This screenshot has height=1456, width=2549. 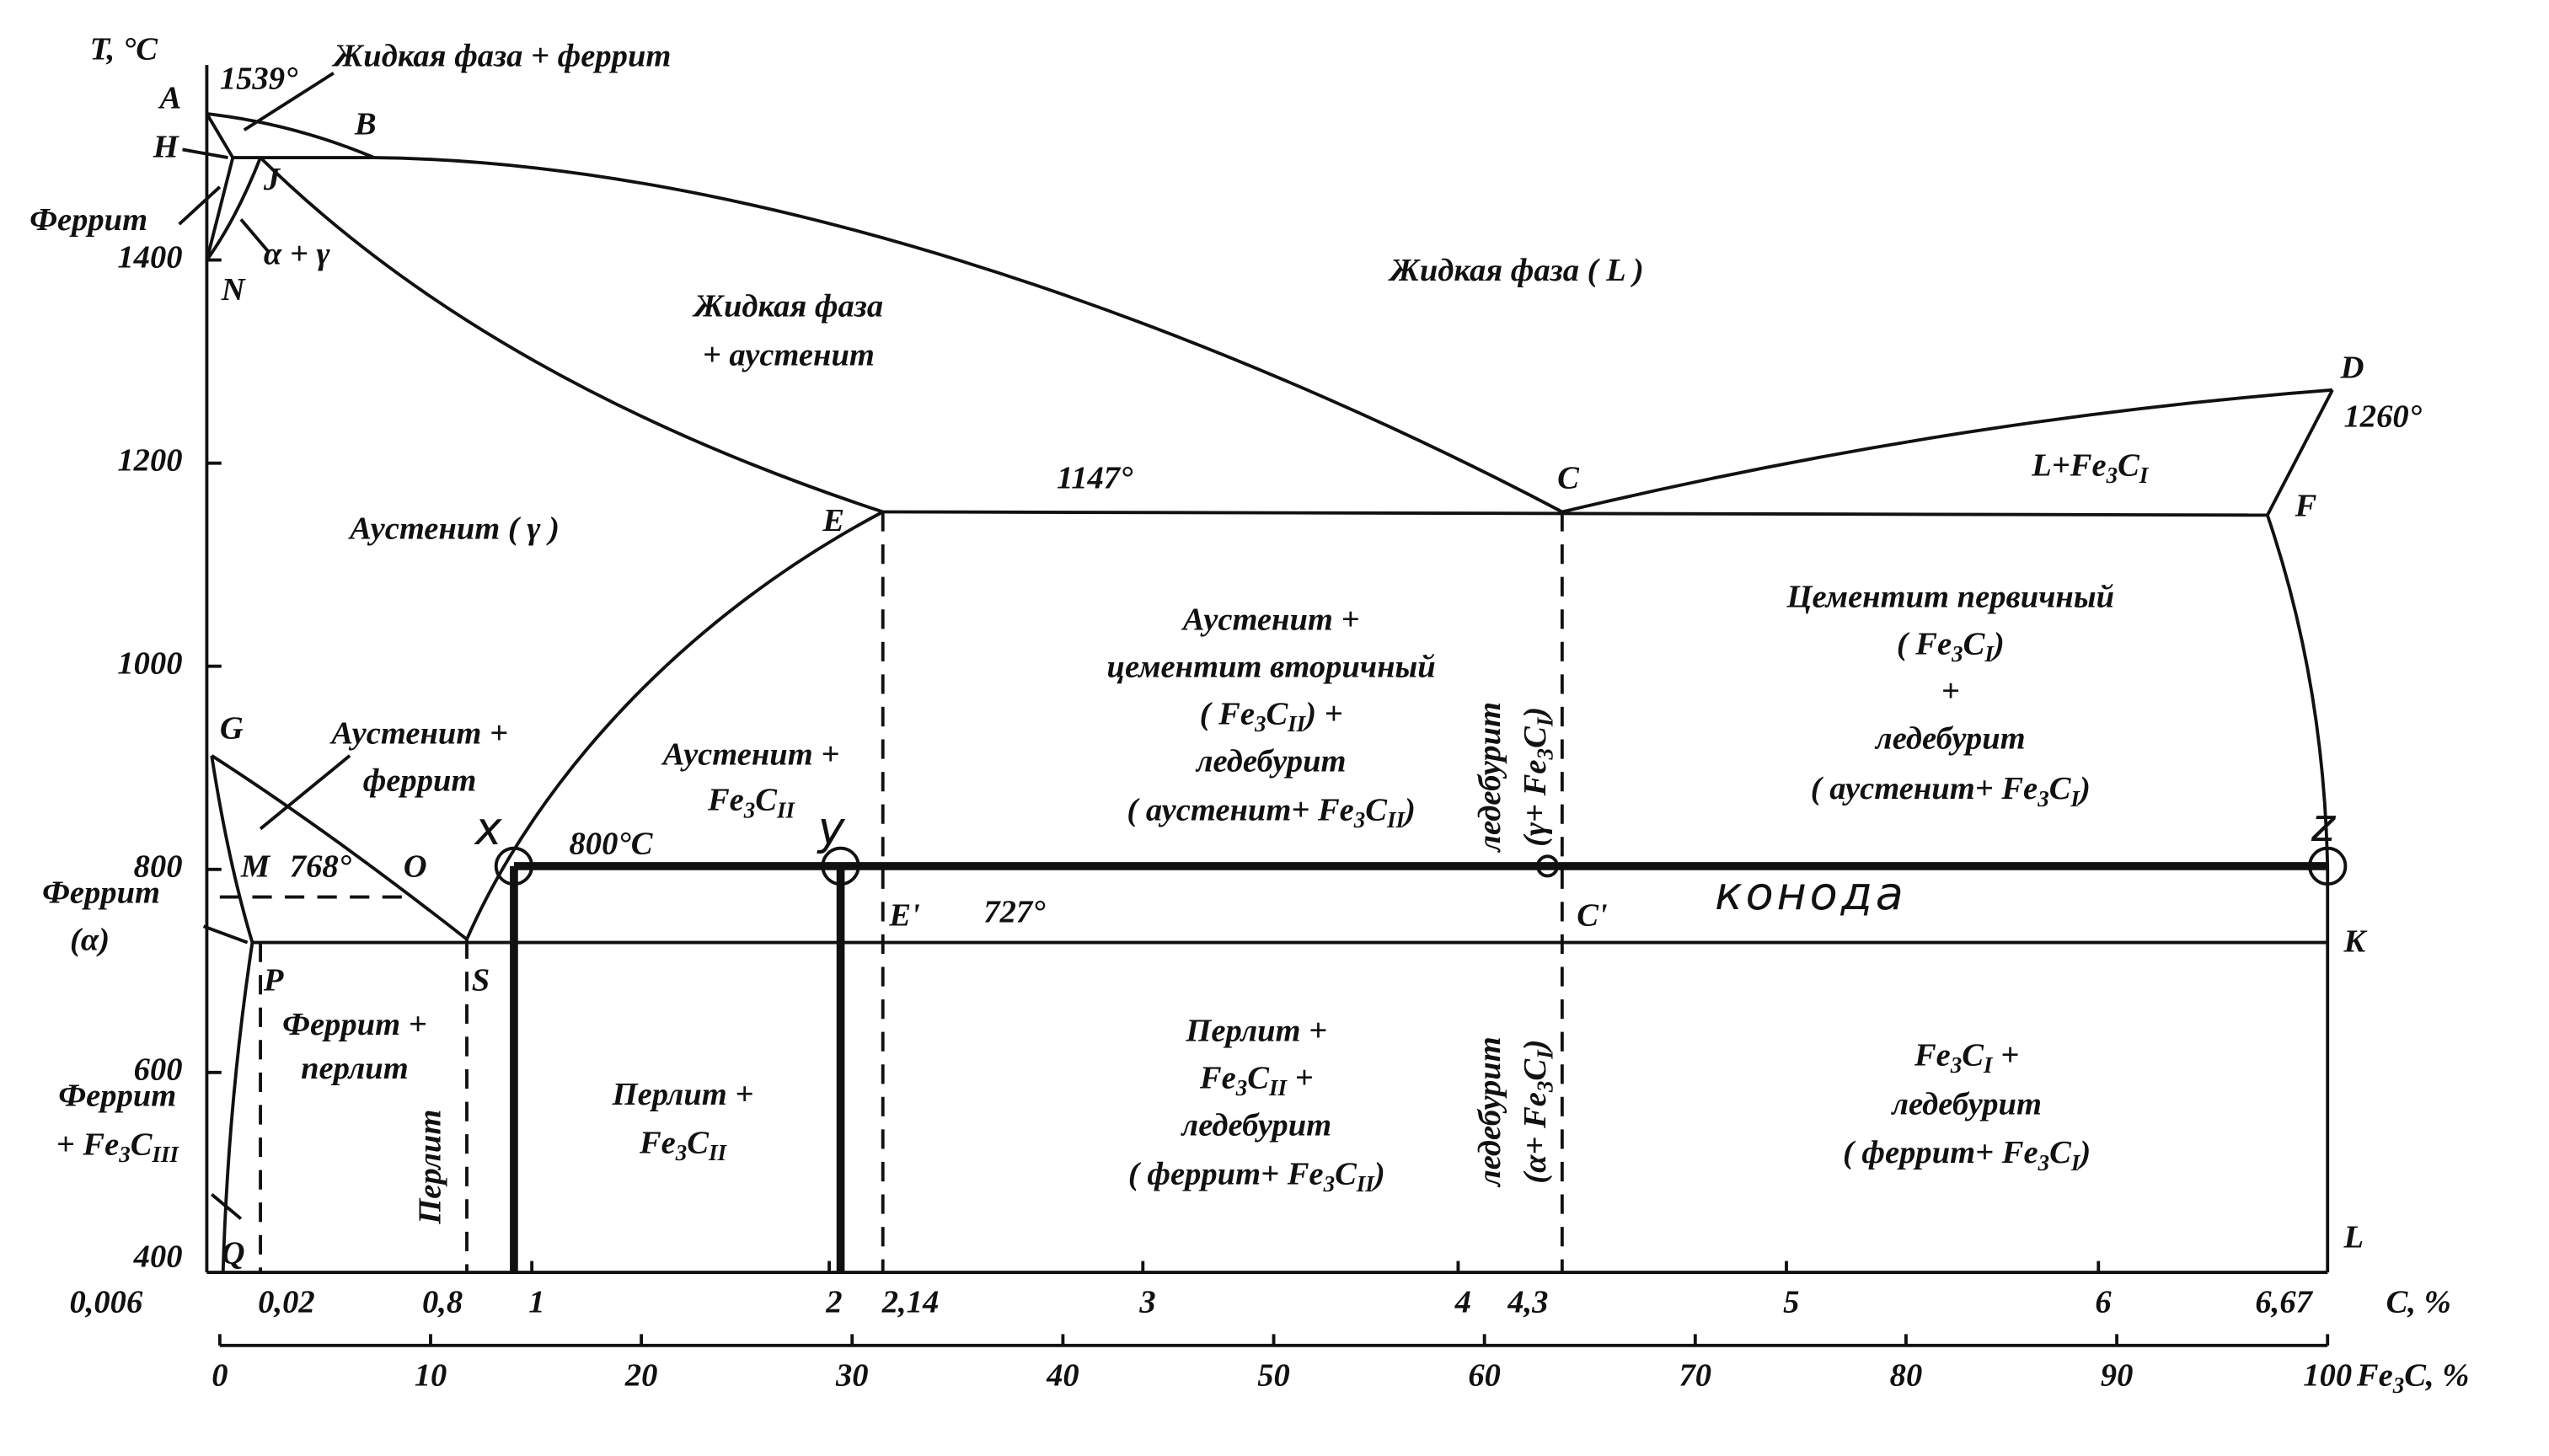 What do you see at coordinates (1527, 1302) in the screenshot?
I see `x-tick-label: 4,3` at bounding box center [1527, 1302].